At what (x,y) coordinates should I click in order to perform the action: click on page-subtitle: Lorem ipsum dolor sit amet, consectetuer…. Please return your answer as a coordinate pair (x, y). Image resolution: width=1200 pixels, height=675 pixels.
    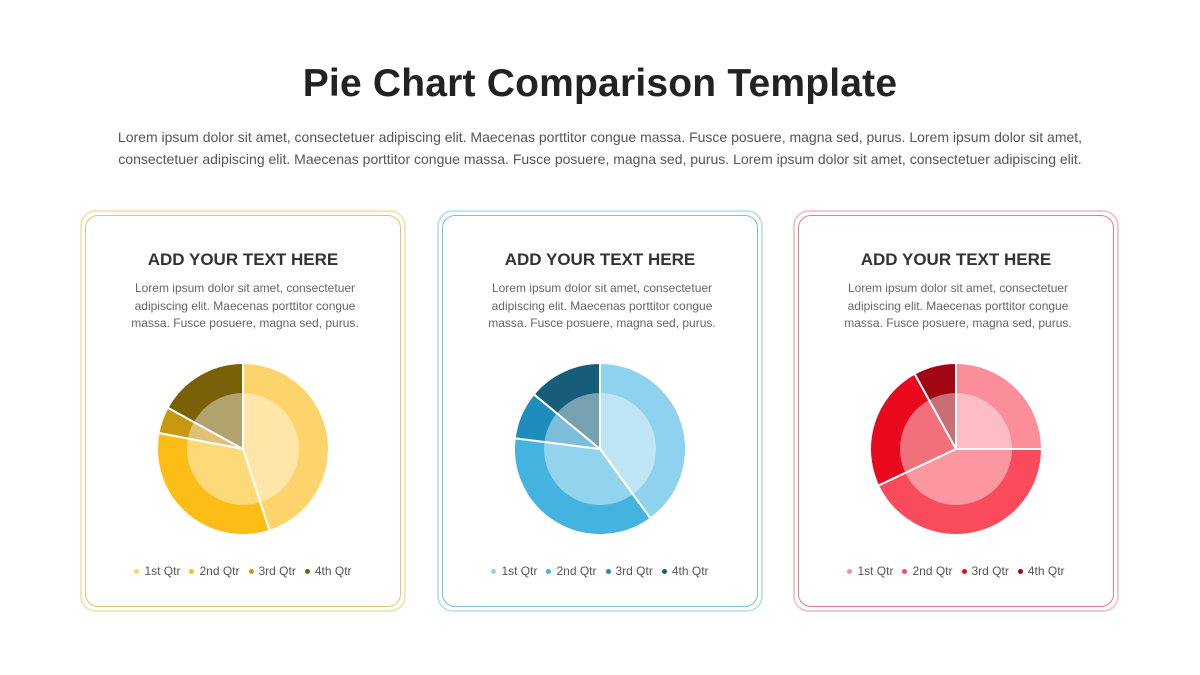
    Looking at the image, I should click on (600, 148).